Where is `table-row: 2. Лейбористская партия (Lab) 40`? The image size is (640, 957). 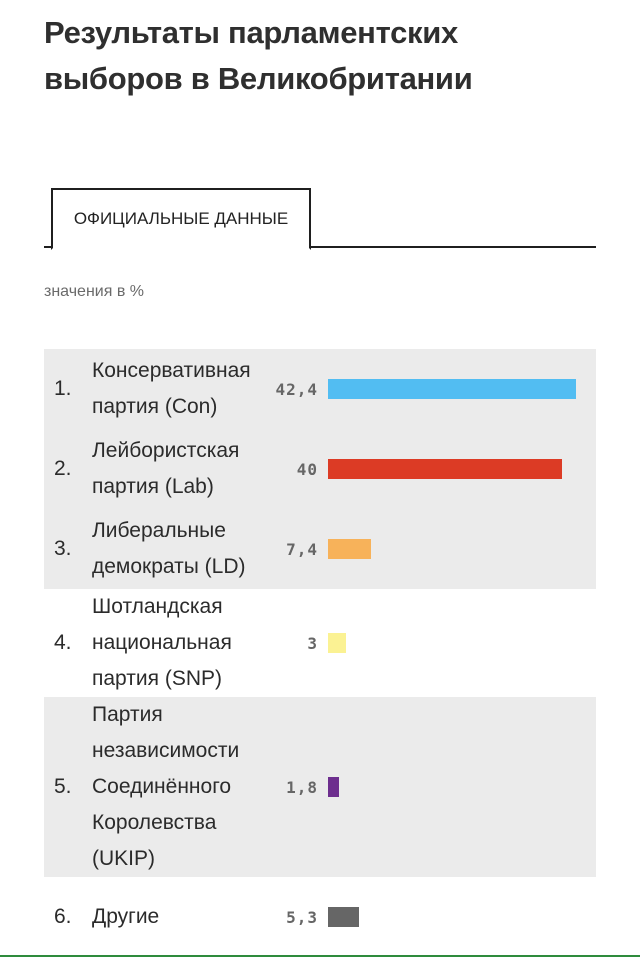 table-row: 2. Лейбористская партия (Lab) 40 is located at coordinates (320, 469).